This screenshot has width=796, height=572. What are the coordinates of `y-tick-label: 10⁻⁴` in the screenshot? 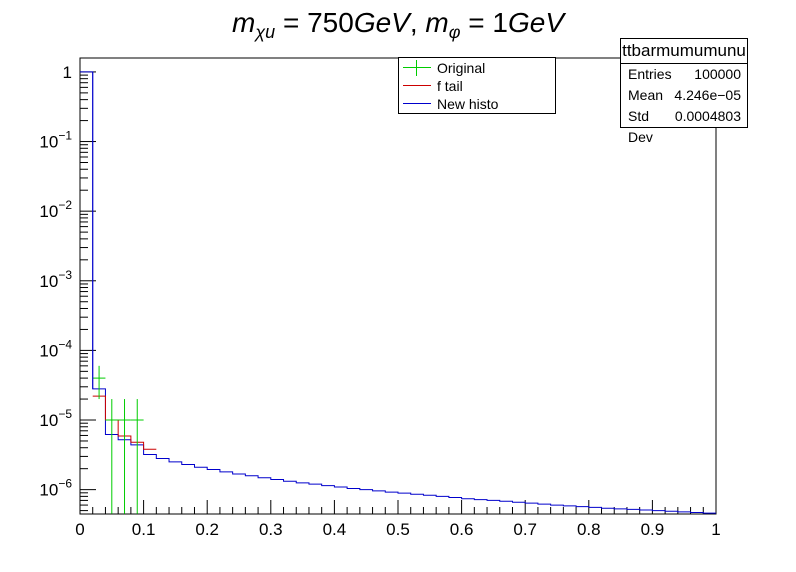 It's located at (55, 348).